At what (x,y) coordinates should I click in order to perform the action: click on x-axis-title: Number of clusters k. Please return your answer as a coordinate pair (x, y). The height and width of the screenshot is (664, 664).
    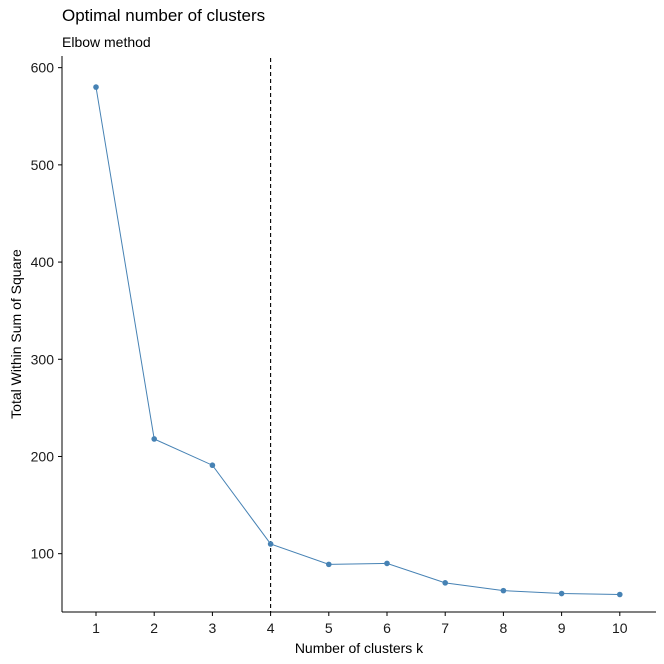
    Looking at the image, I should click on (359, 648).